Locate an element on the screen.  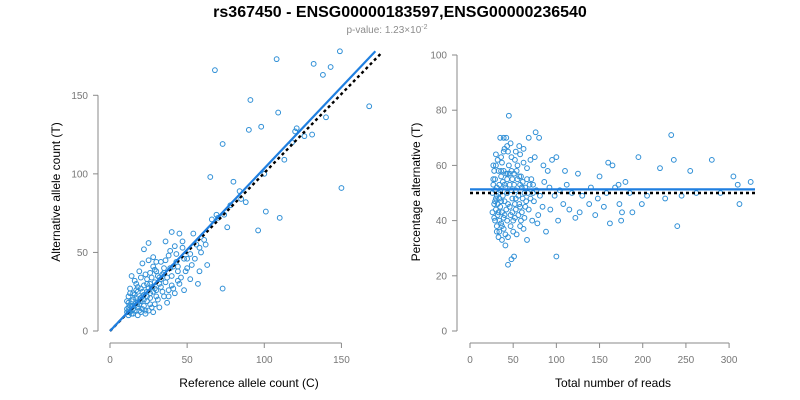
x-tick-label: 250 is located at coordinates (686, 360).